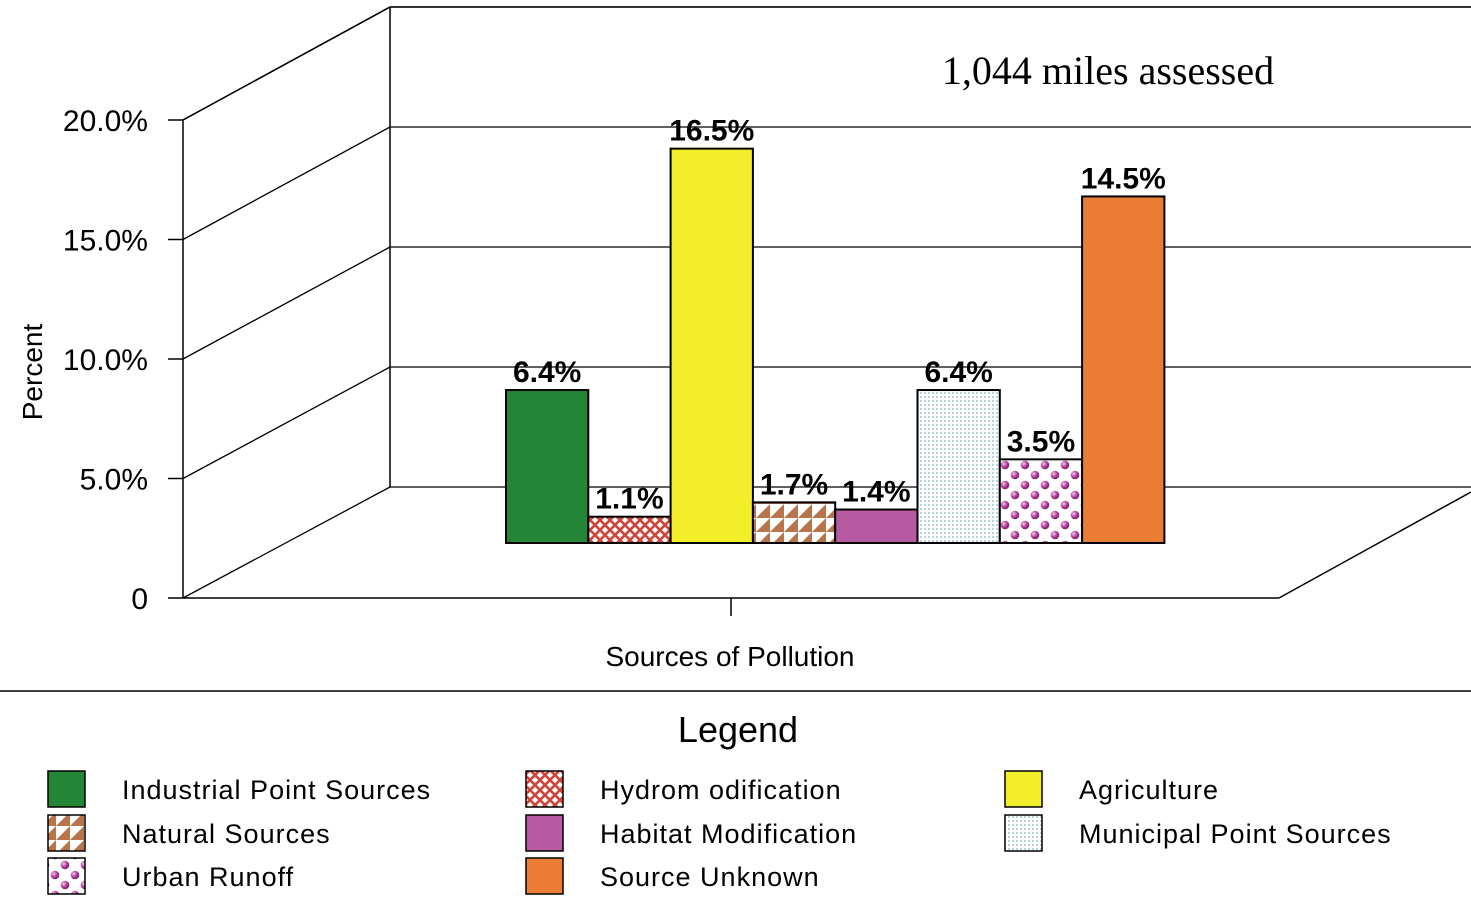 This screenshot has width=1471, height=905. I want to click on y-tick-label: 20.0%, so click(105, 121).